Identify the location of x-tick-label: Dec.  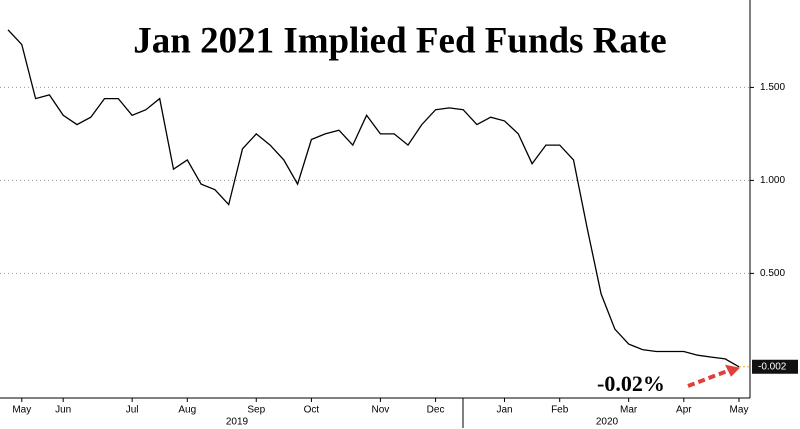
(436, 410).